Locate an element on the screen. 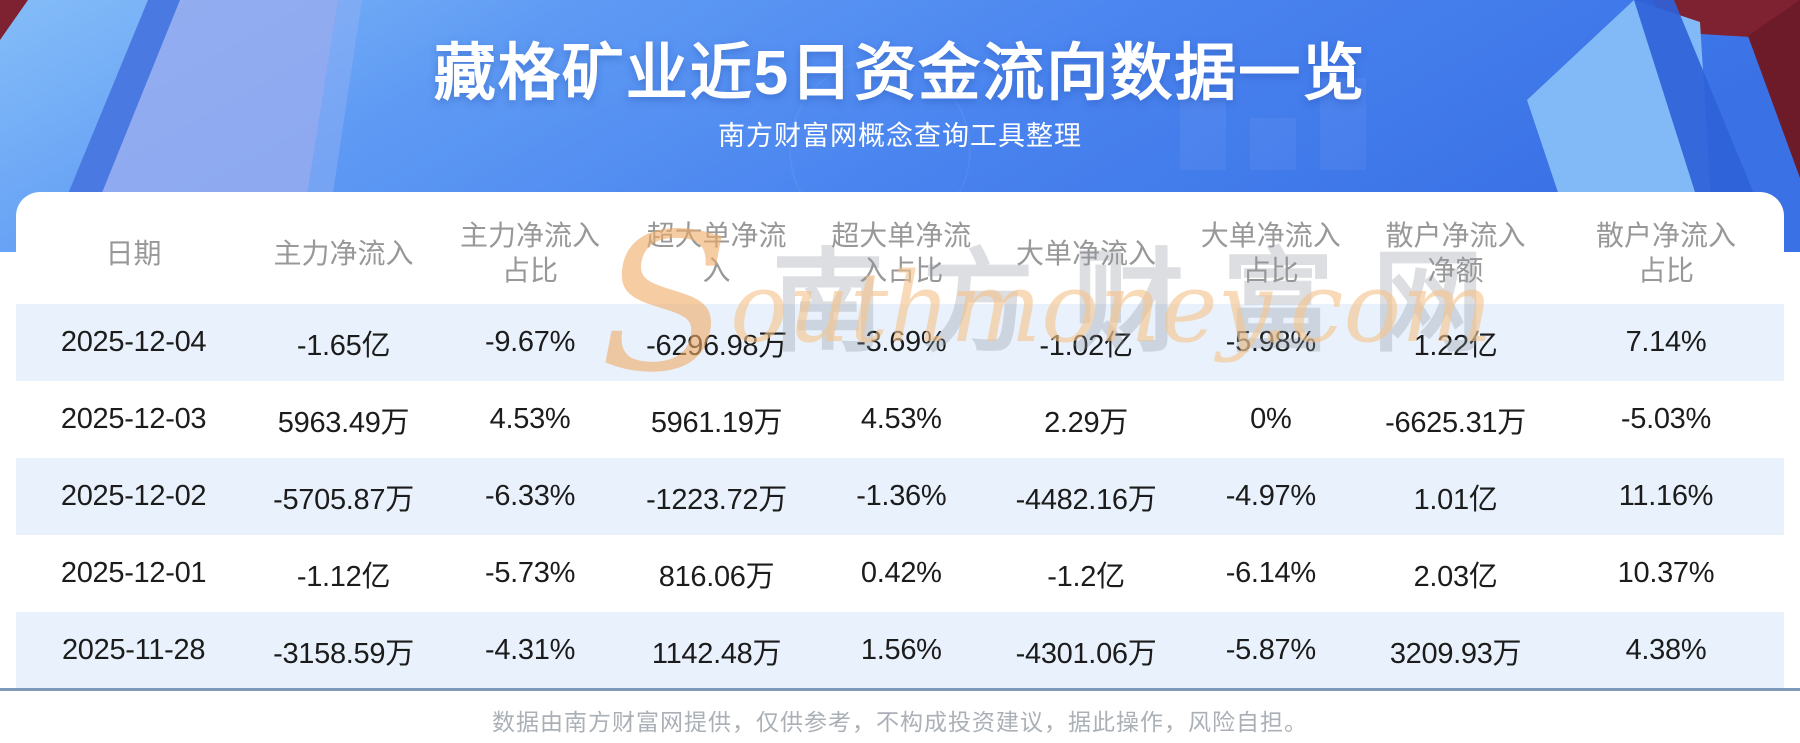 The height and width of the screenshot is (743, 1800). table-cell: 2025-12-04 is located at coordinates (133, 342).